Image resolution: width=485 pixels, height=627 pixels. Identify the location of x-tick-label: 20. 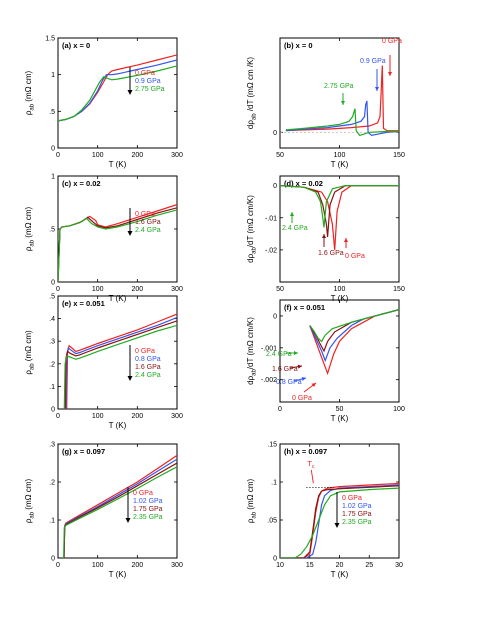
(340, 565).